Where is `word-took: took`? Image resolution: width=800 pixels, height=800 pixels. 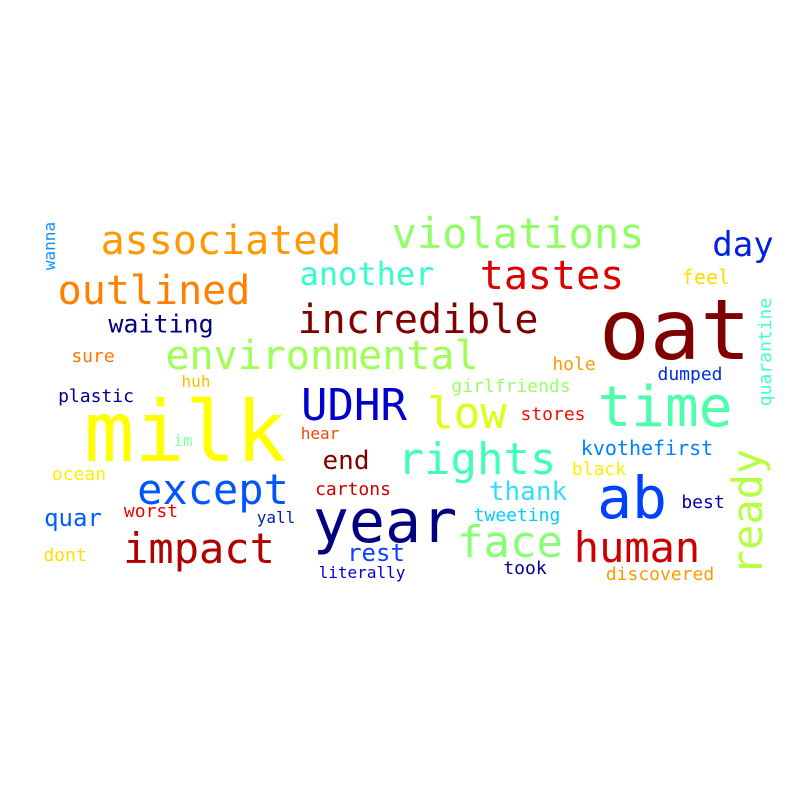 word-took: took is located at coordinates (525, 568).